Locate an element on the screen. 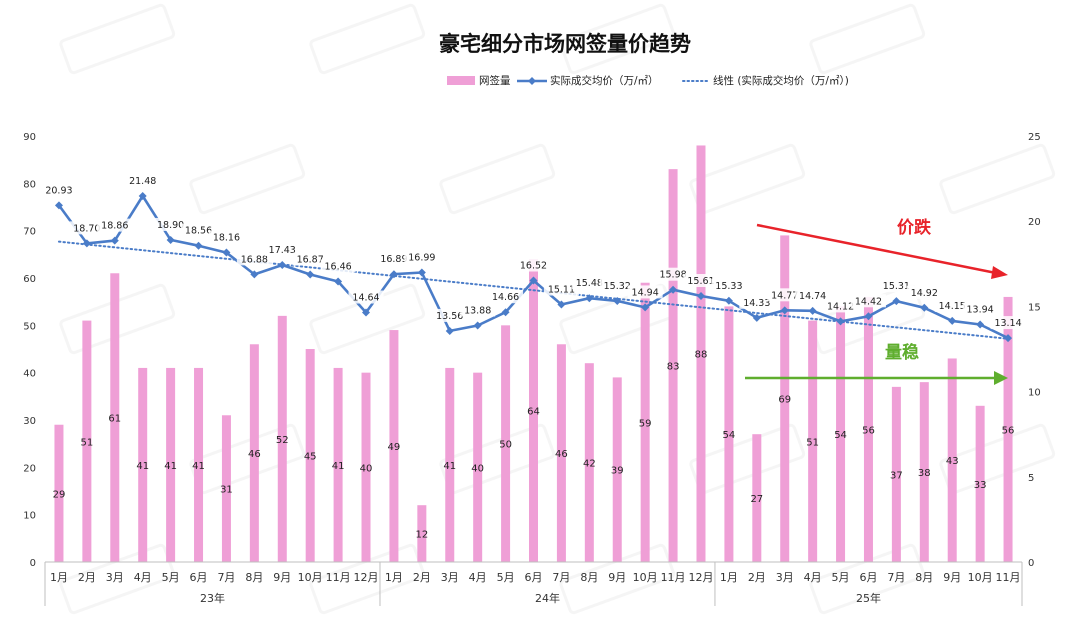 Image resolution: width=1080 pixels, height=635 pixels. price-data-label: 14.33 is located at coordinates (756, 303).